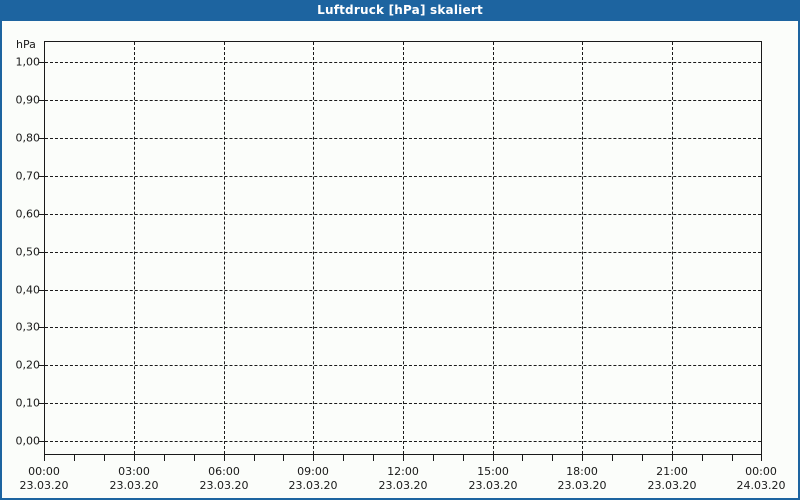 This screenshot has width=800, height=500. What do you see at coordinates (28, 138) in the screenshot?
I see `y-tick-label: 0,80` at bounding box center [28, 138].